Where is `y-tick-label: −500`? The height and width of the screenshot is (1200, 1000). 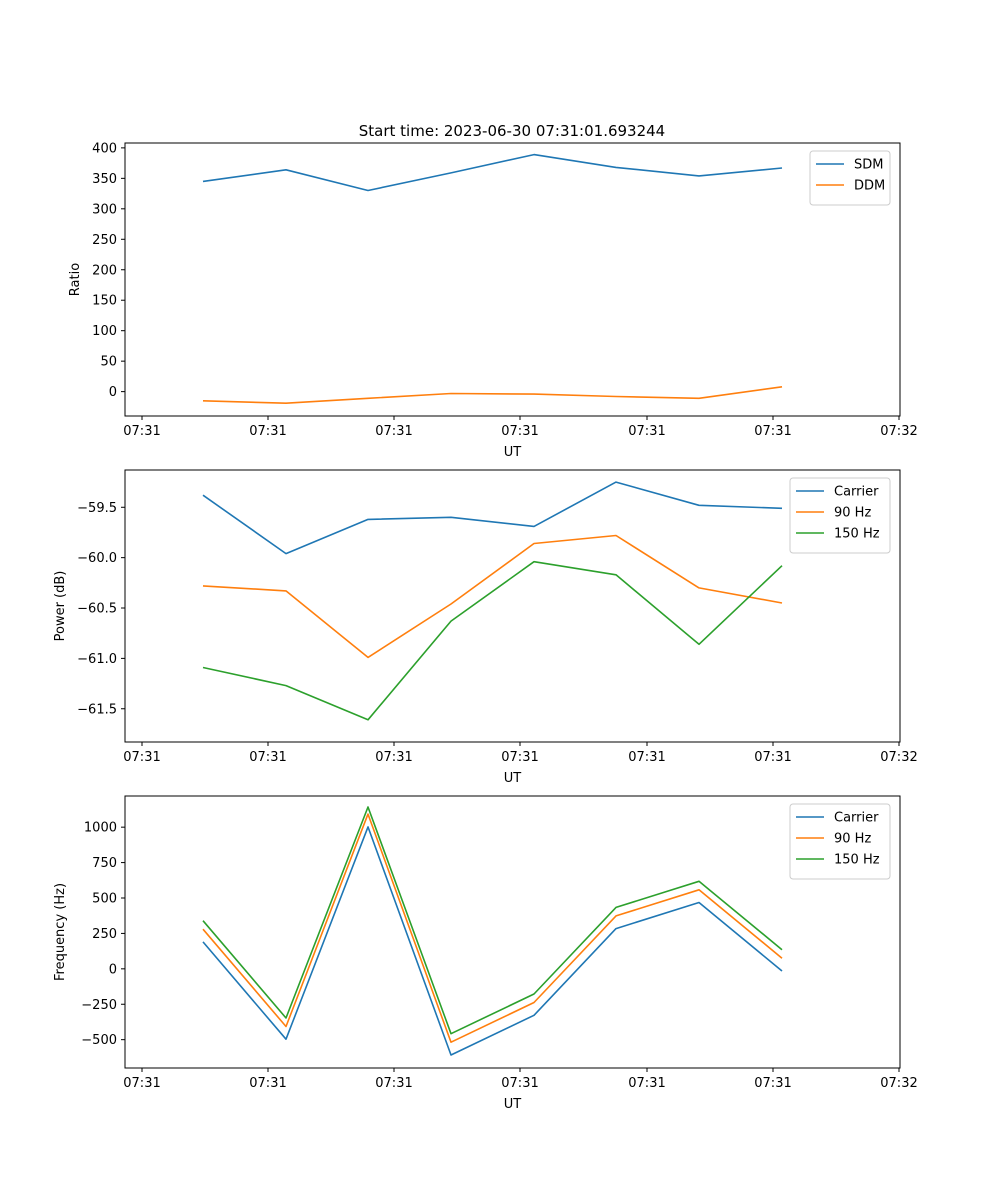
y-tick-label: −500 is located at coordinates (99, 1040).